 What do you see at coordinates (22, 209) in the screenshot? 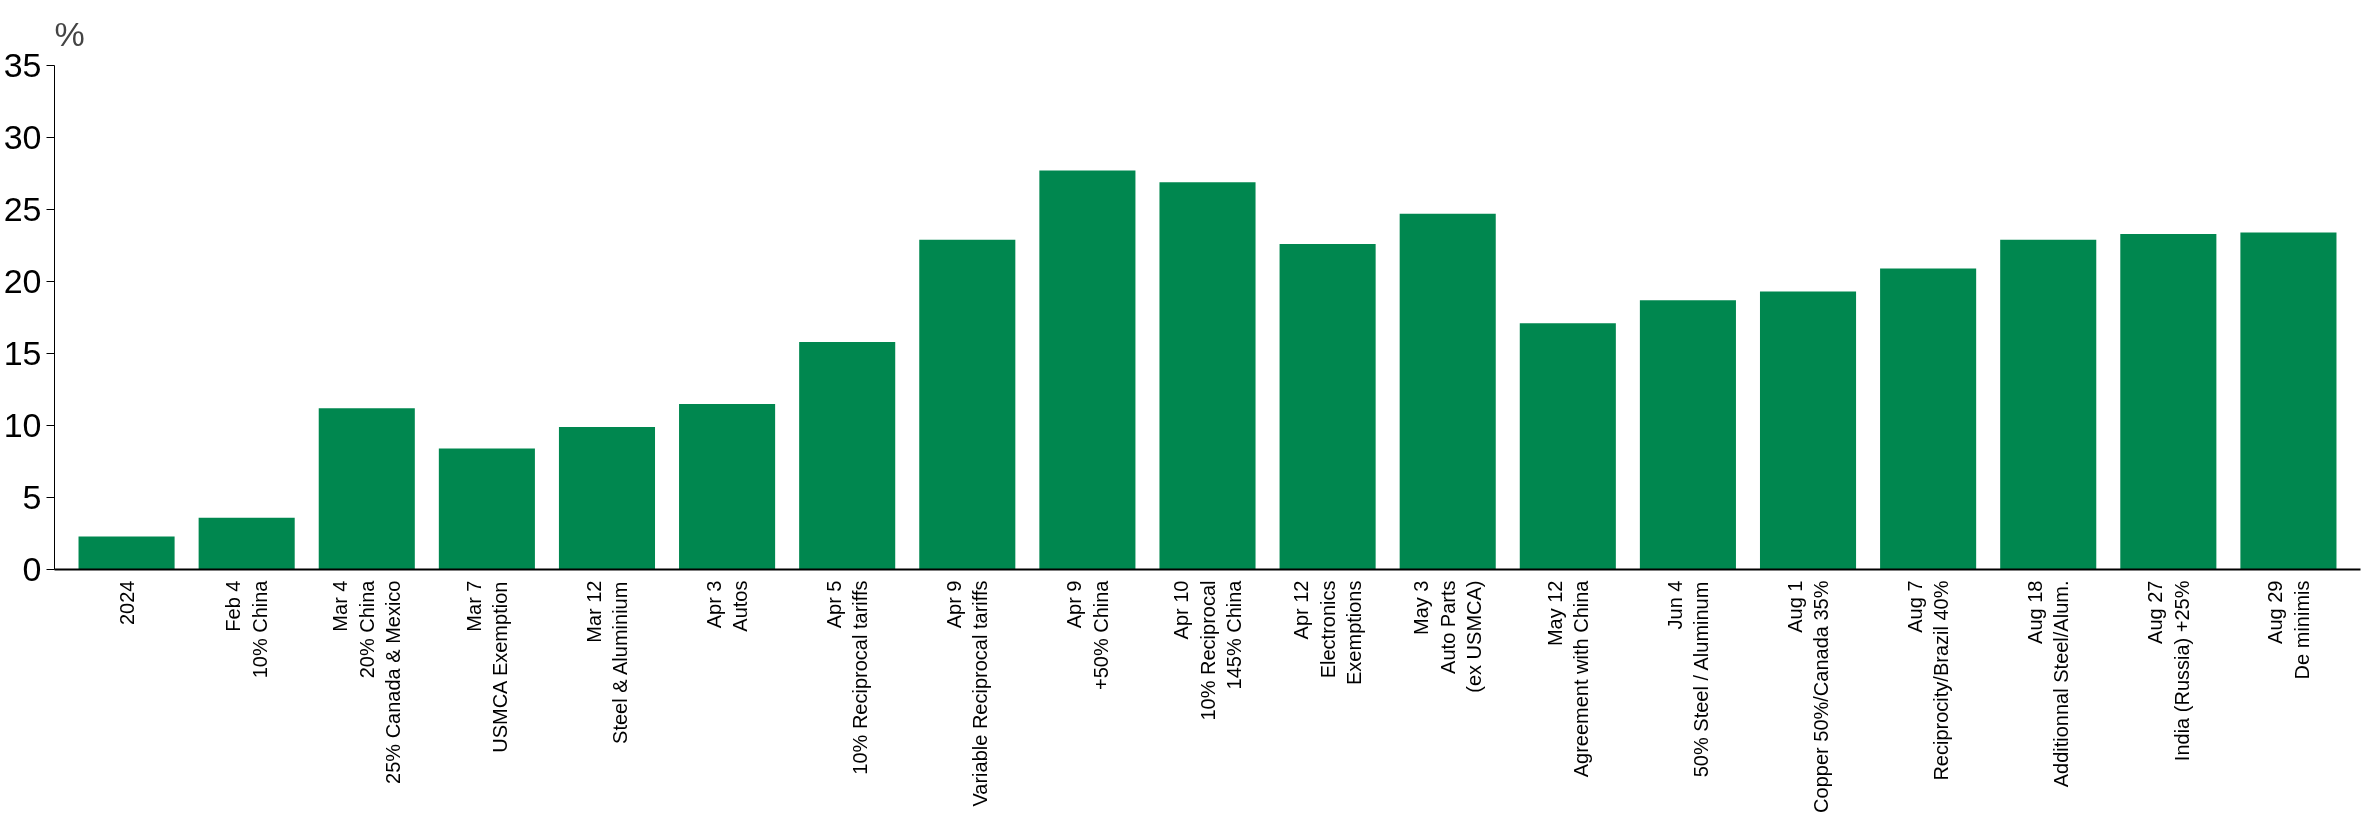
I see `y-tick-label: 25` at bounding box center [22, 209].